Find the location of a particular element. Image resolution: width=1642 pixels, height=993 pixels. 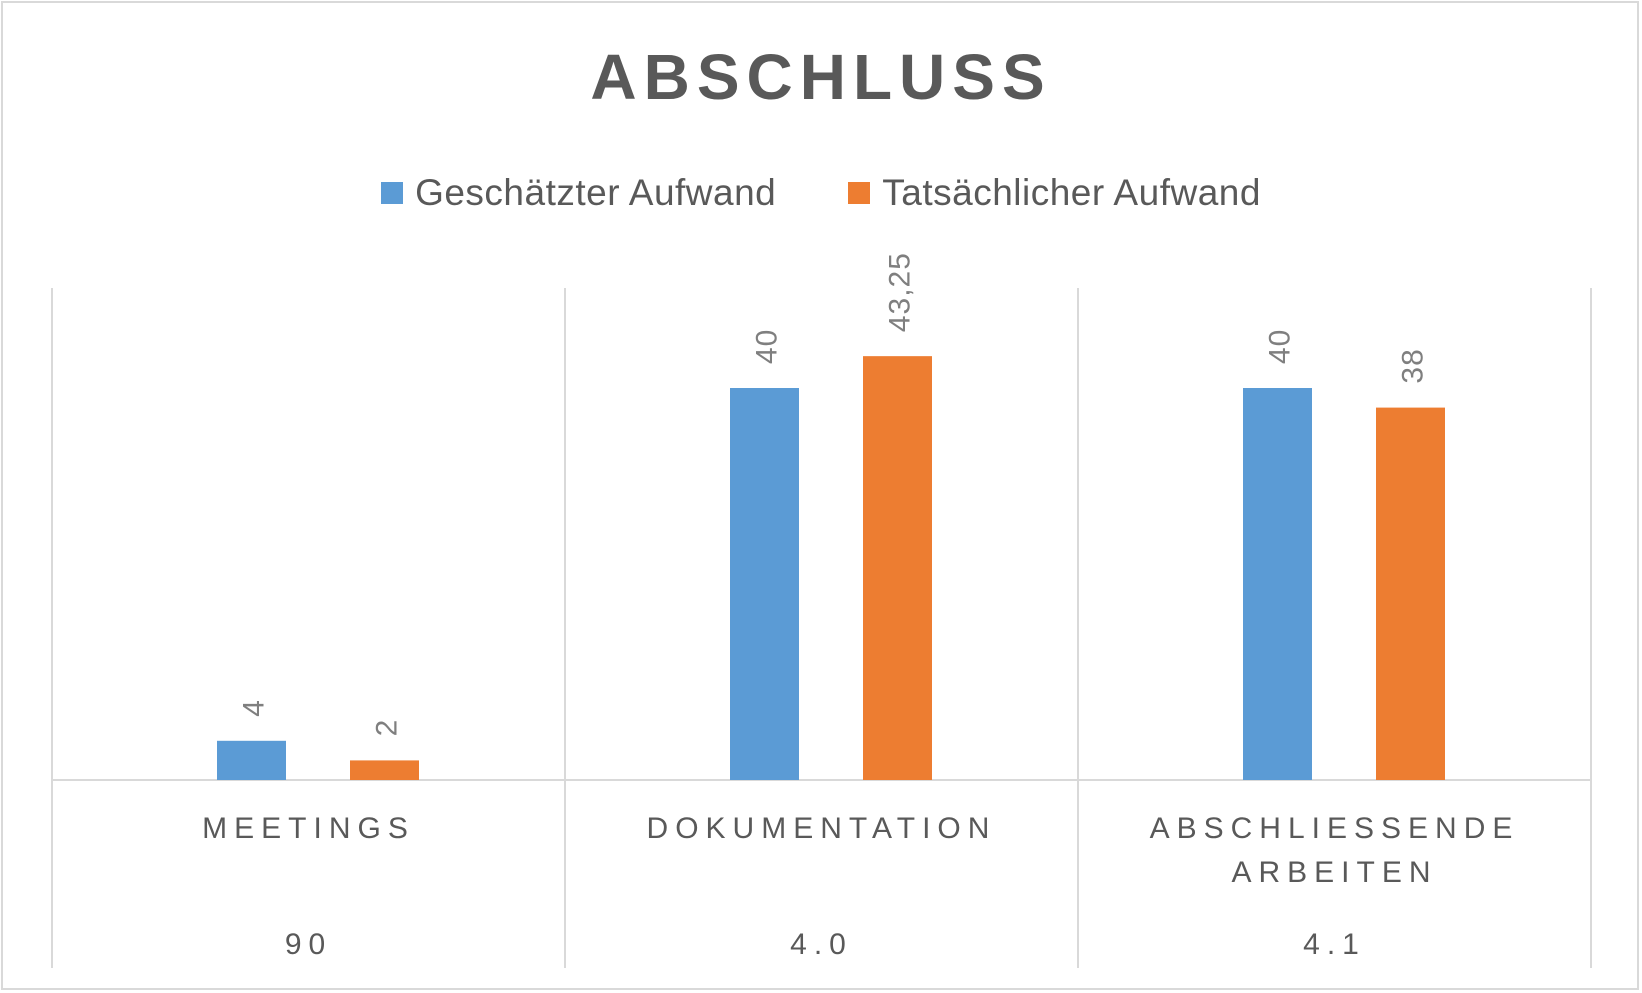

legend-label-estimated: Geschätzter Aufwand is located at coordinates (596, 192).